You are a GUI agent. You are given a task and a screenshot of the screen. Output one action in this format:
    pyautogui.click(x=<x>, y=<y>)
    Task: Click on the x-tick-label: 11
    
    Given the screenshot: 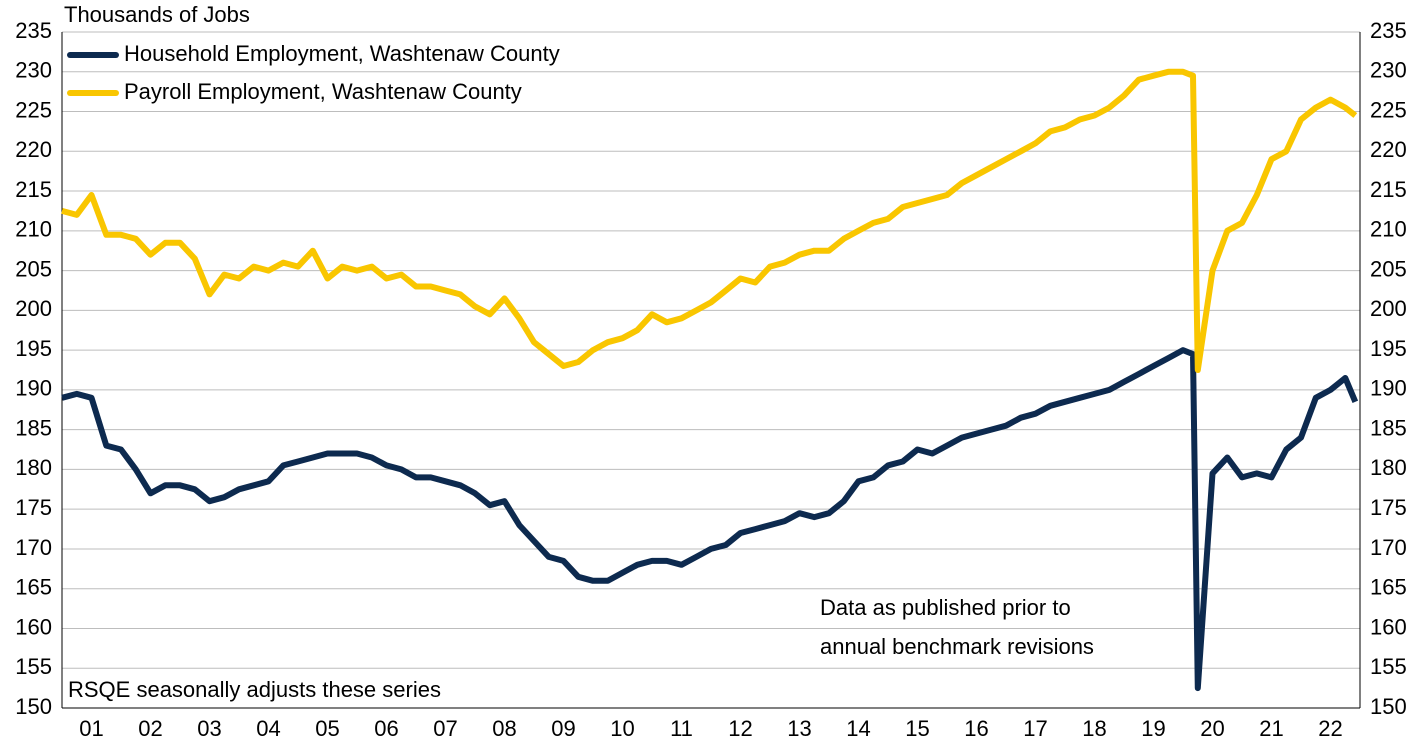 What is the action you would take?
    pyautogui.click(x=681, y=728)
    